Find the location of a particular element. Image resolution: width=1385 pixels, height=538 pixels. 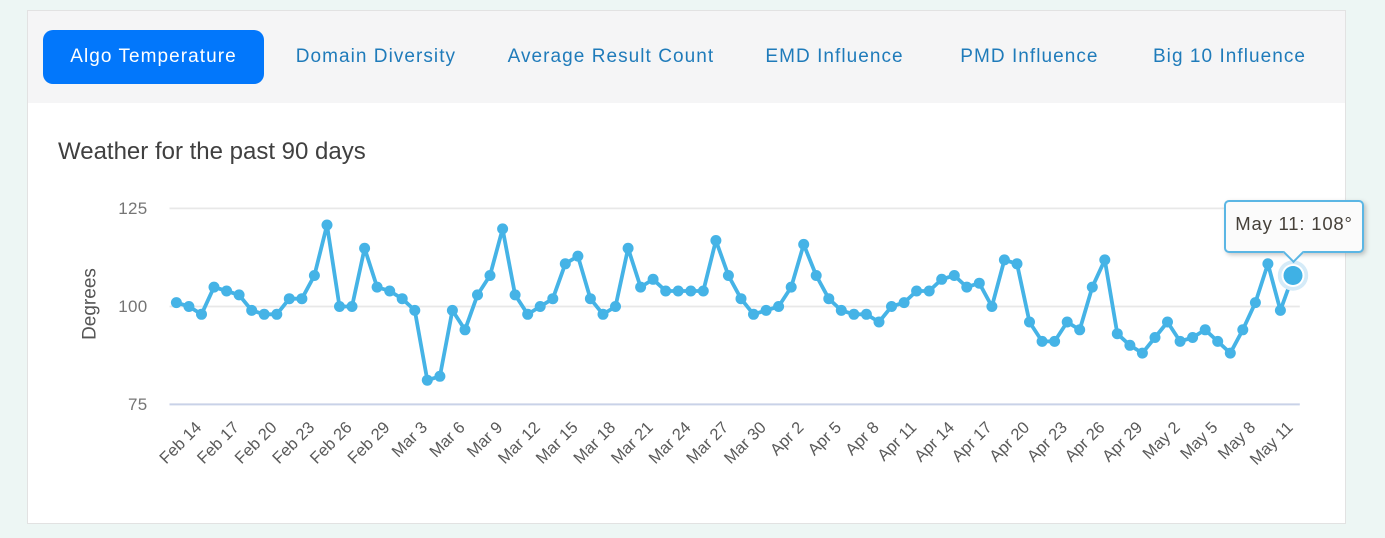

svg-text: Feb 29 is located at coordinates (368, 443).